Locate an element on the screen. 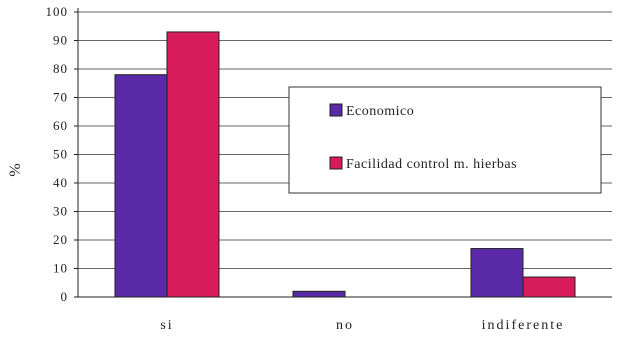  x-category-labels: si no indiferente is located at coordinates (362, 325).